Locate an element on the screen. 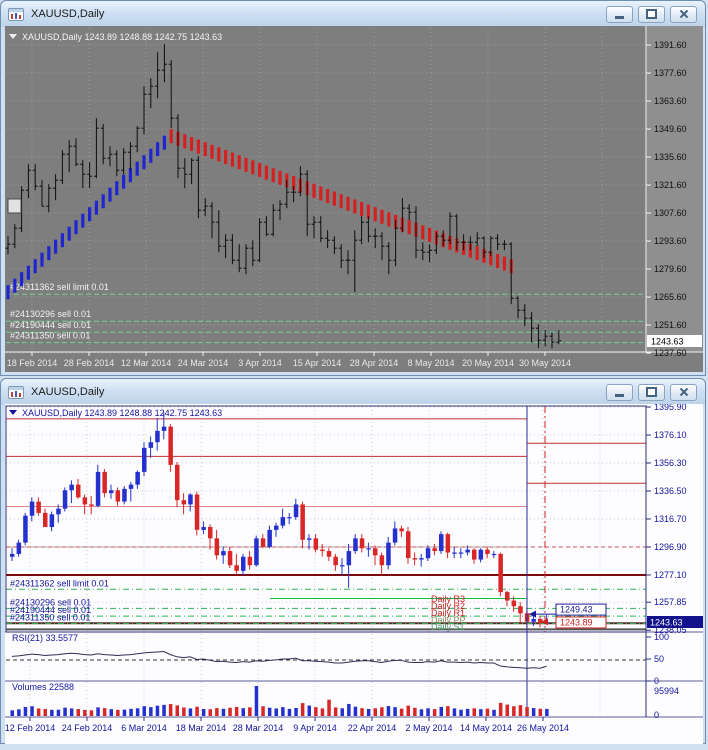  svg-text: Daily S1 is located at coordinates (448, 627).